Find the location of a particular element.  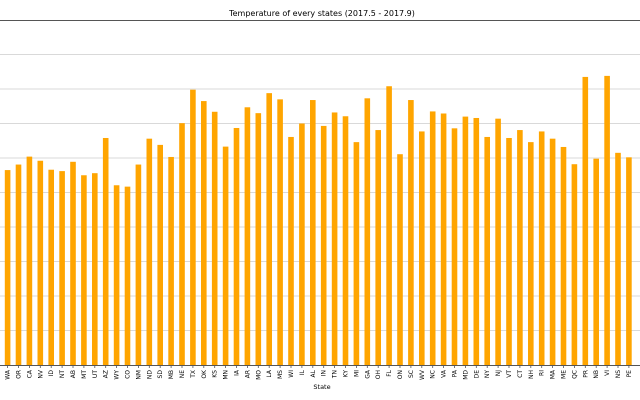

bar-or is located at coordinates (18, 264).